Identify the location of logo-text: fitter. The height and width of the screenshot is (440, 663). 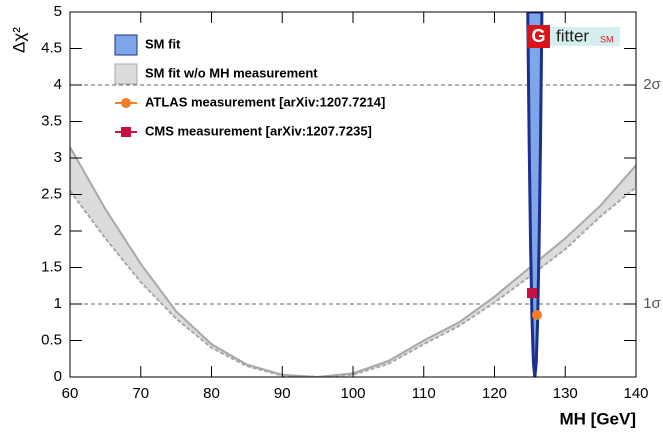
(572, 35).